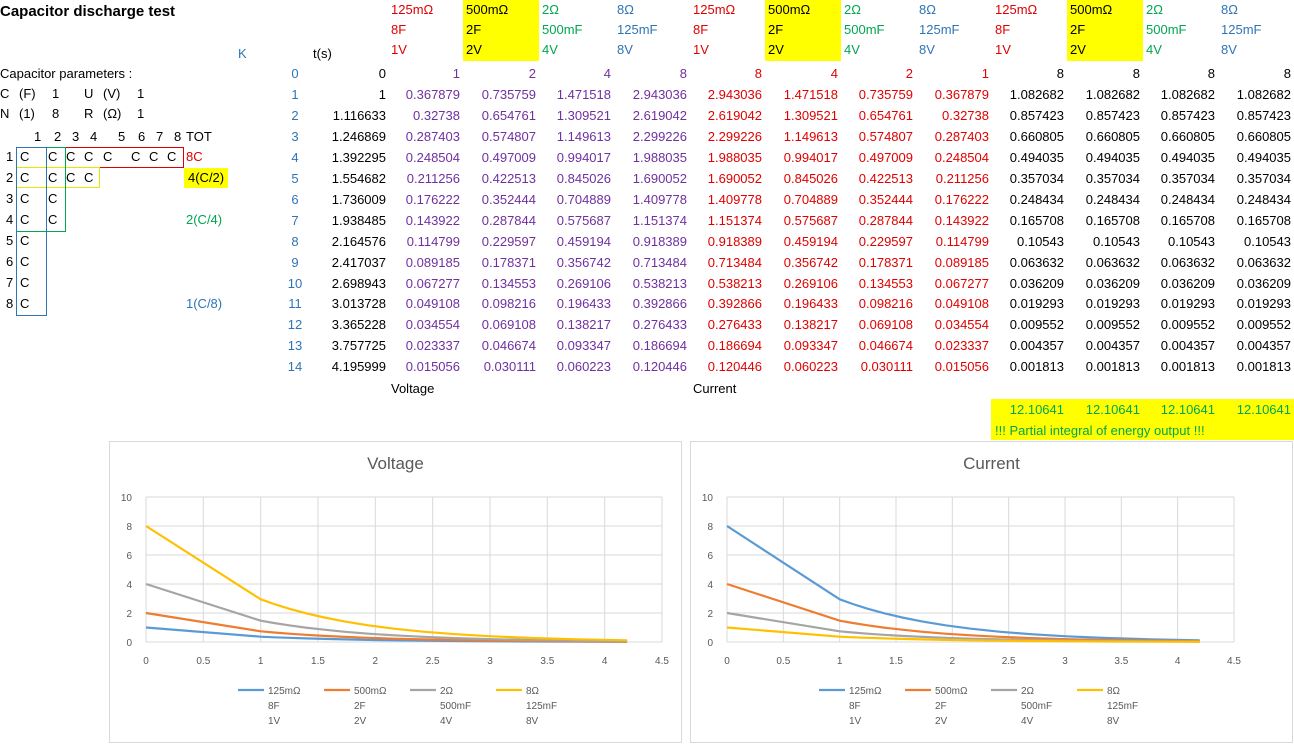 The width and height of the screenshot is (1294, 745). I want to click on y-tick-label: 4, so click(710, 585).